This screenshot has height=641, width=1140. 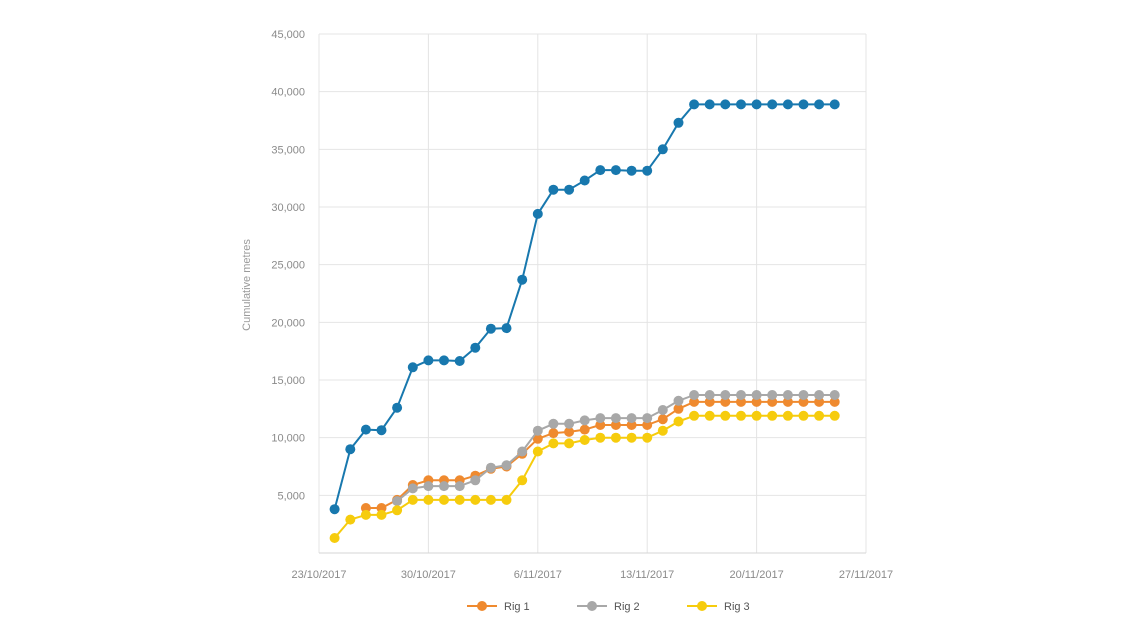 I want to click on x-tick-label: 20/11/2017, so click(x=756, y=575).